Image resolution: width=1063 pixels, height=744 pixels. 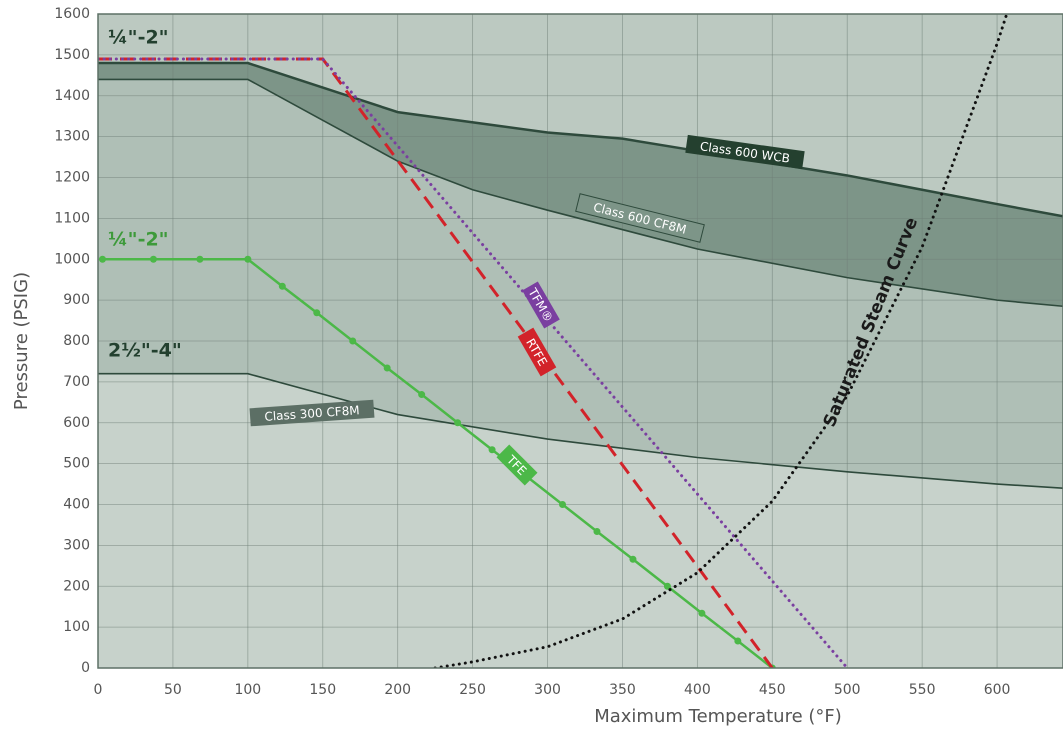 I want to click on y-tick-label: 200, so click(x=76, y=586).